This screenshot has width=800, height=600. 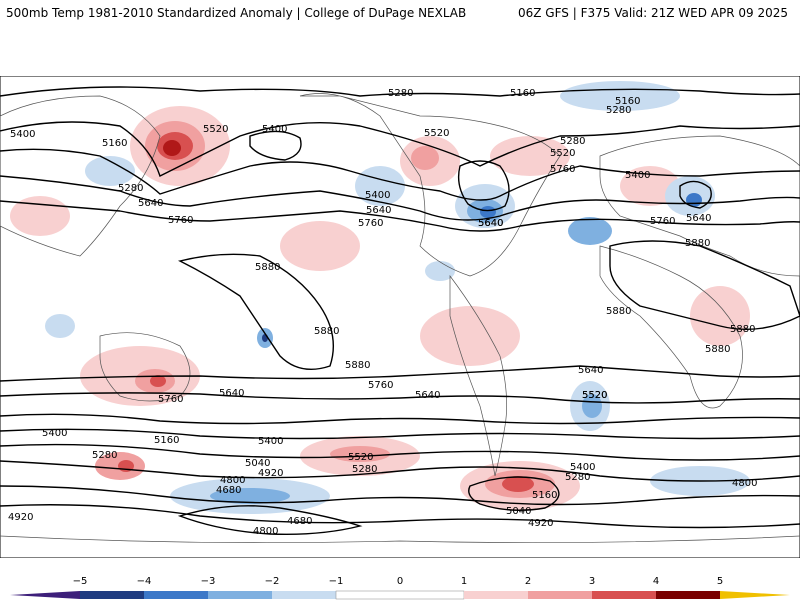 What do you see at coordinates (272, 581) in the screenshot?
I see `scale-tick: −2` at bounding box center [272, 581].